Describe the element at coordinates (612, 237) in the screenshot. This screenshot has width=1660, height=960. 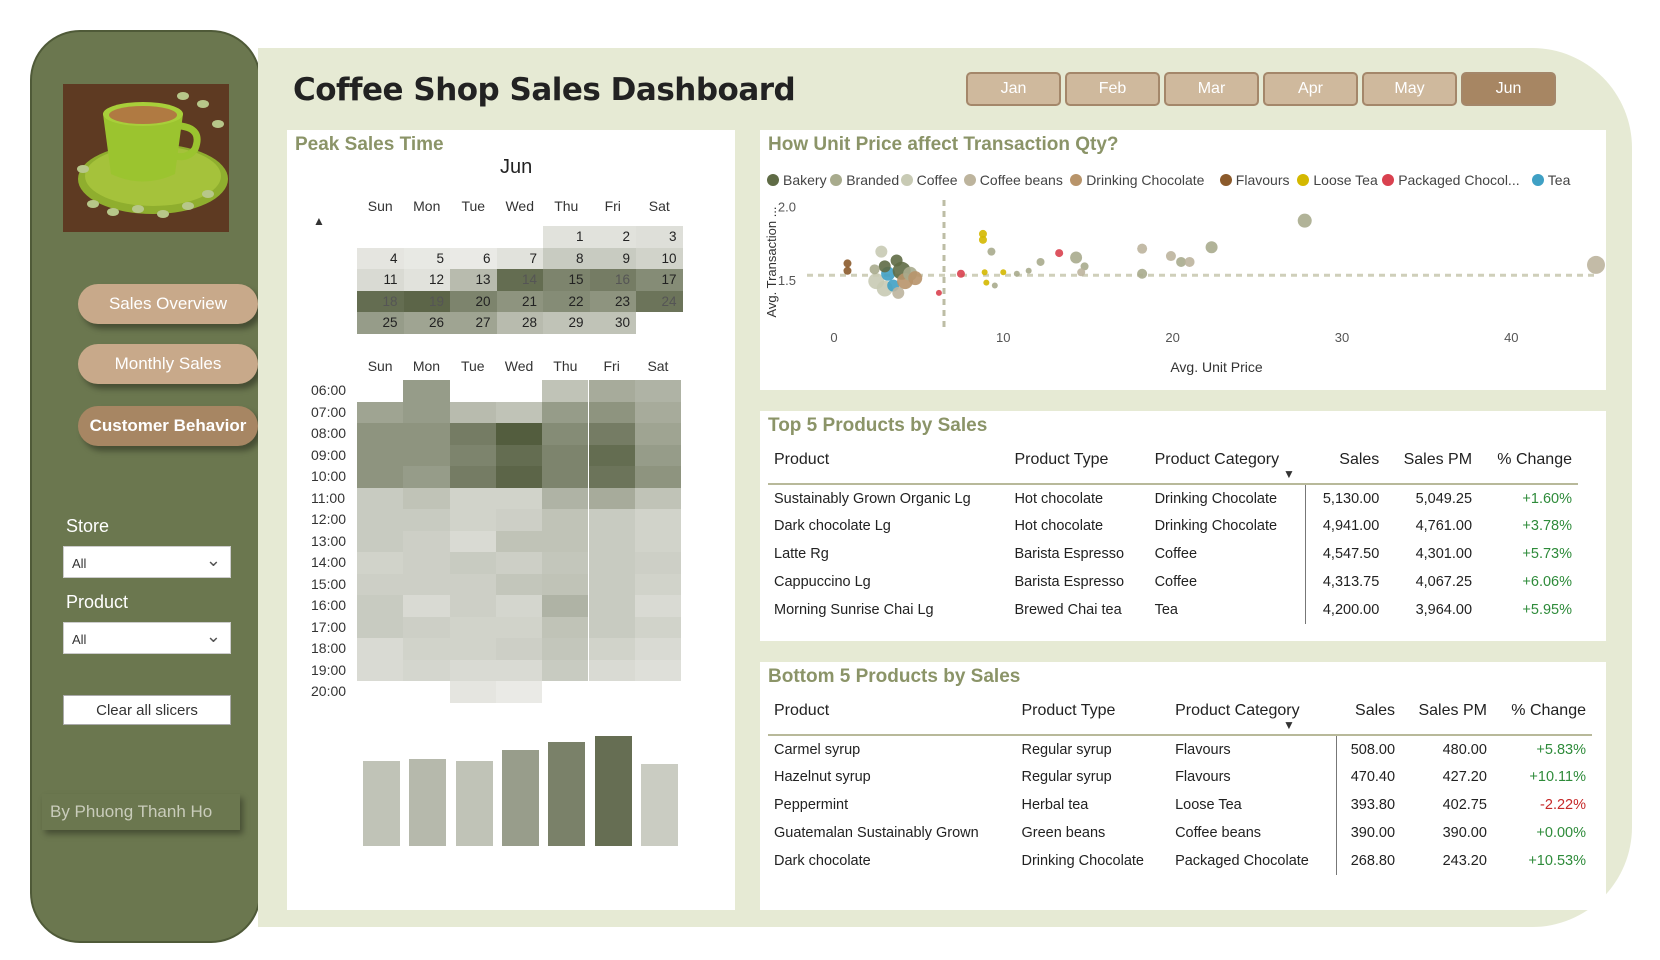
I see `calendar-day-cell: 2` at that location.